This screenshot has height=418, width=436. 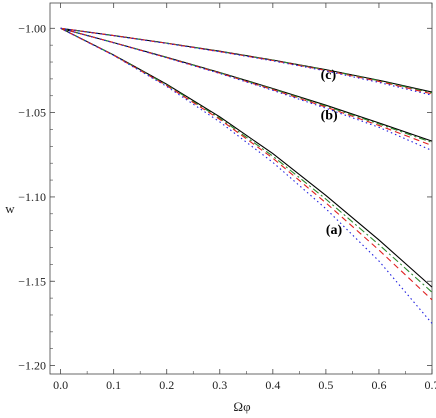 I want to click on x-tick-labels: 0.0 0.1 0.2 0.3 0.4 0.5 0.6 0.7, so click(x=244, y=385).